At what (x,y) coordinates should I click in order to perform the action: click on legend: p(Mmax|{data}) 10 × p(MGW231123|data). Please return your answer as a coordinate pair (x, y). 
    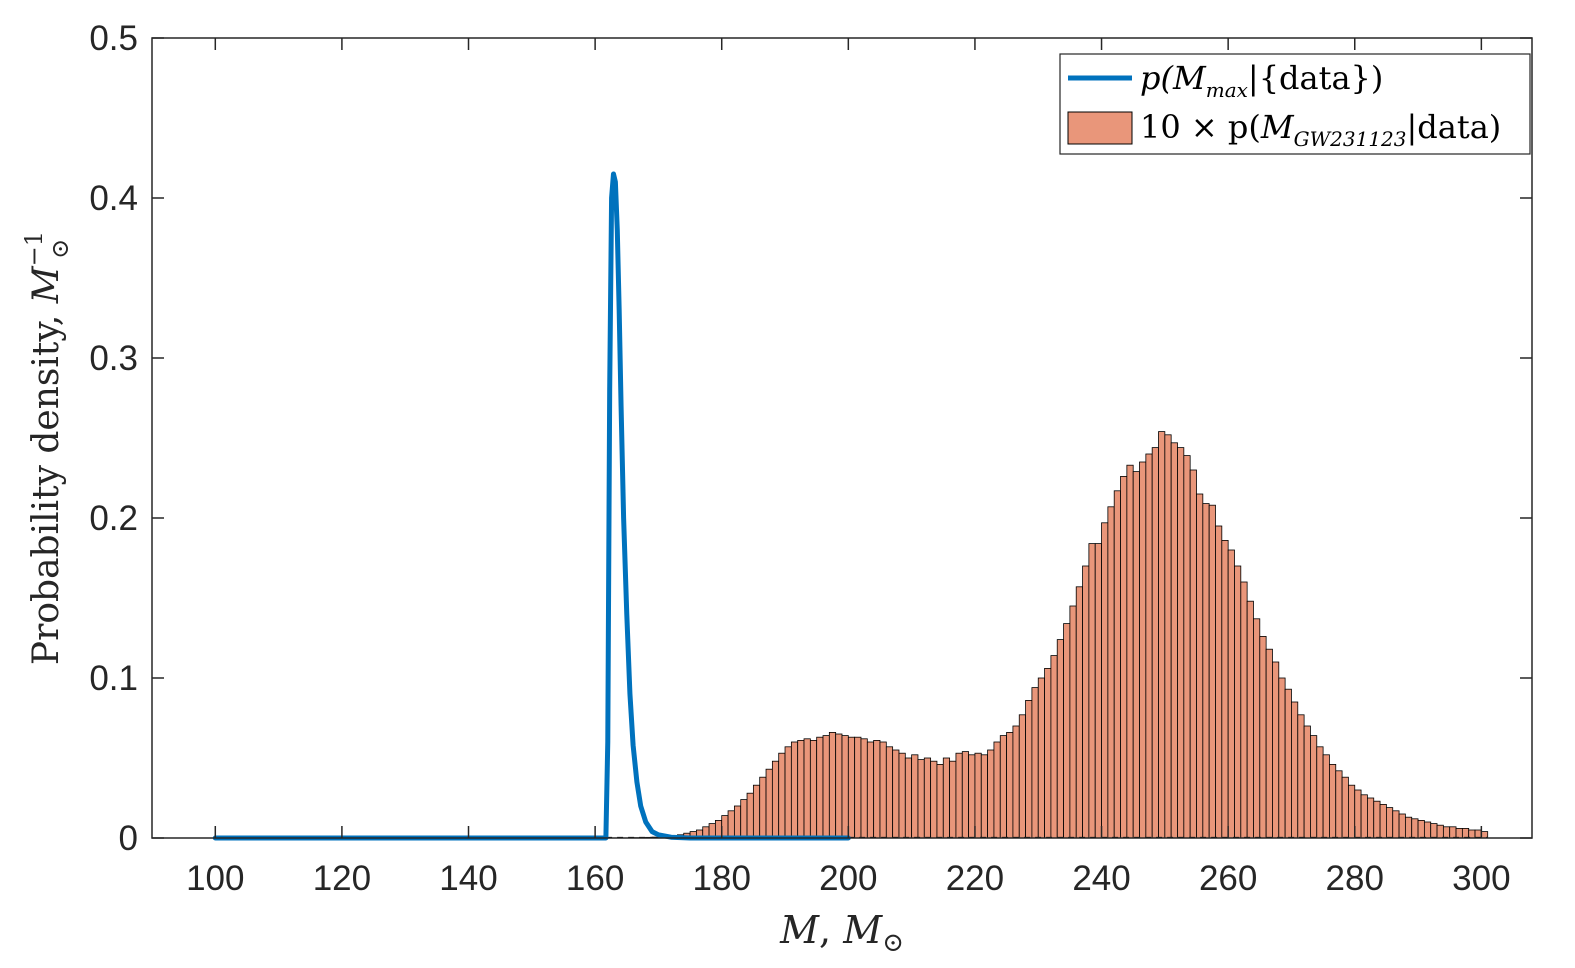
    Looking at the image, I should click on (1295, 104).